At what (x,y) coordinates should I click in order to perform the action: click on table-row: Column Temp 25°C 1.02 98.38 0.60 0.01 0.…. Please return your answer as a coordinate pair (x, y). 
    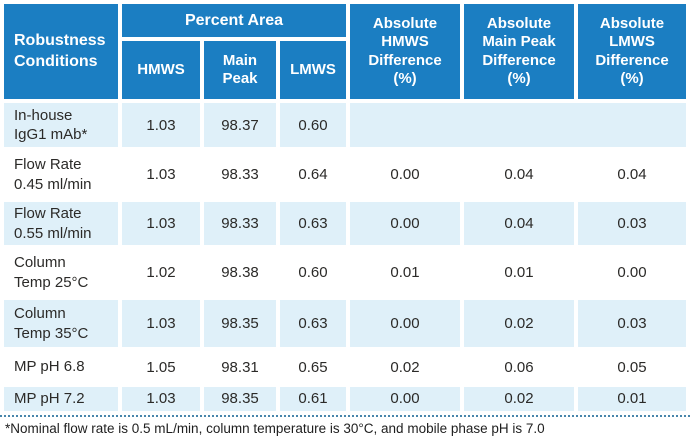
    Looking at the image, I should click on (345, 272).